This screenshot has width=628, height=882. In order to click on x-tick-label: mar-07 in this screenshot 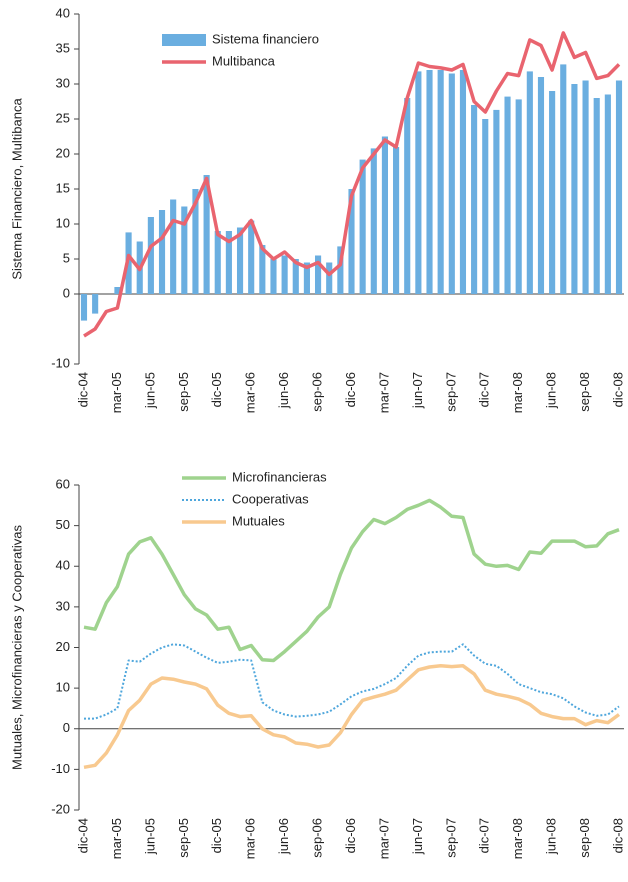, I will do `click(383, 392)`.